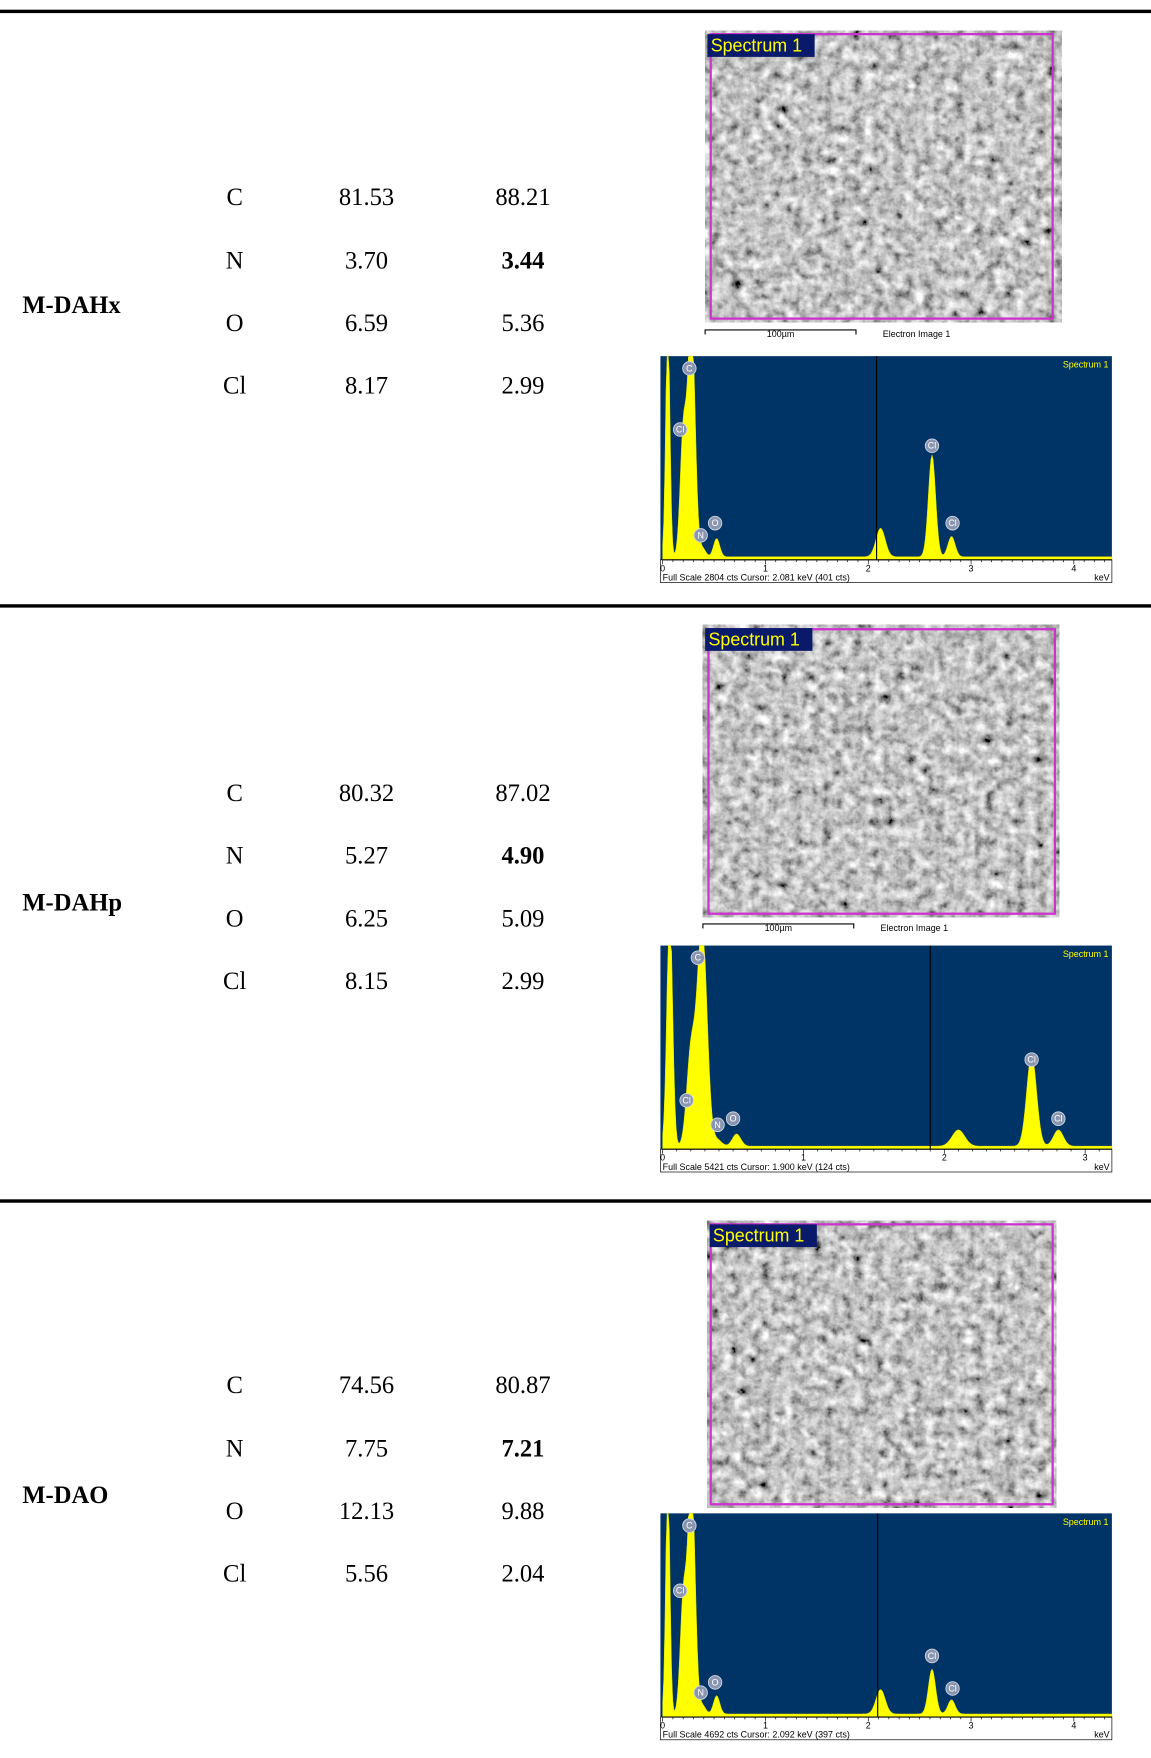 The width and height of the screenshot is (1151, 1758). What do you see at coordinates (366, 1385) in the screenshot?
I see `value: 74.56` at bounding box center [366, 1385].